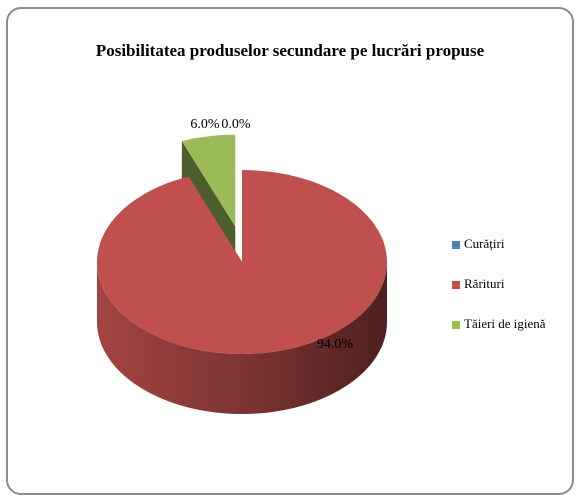 This screenshot has height=501, width=580. I want to click on pie-slice, so click(208, 180).